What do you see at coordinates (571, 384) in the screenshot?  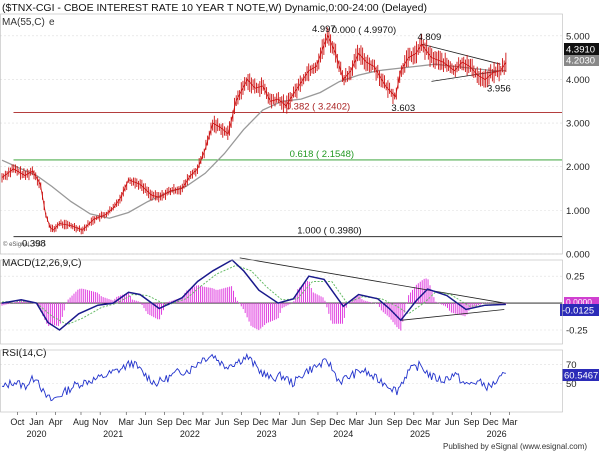 I see `rsi-y-tick-label: 50` at bounding box center [571, 384].